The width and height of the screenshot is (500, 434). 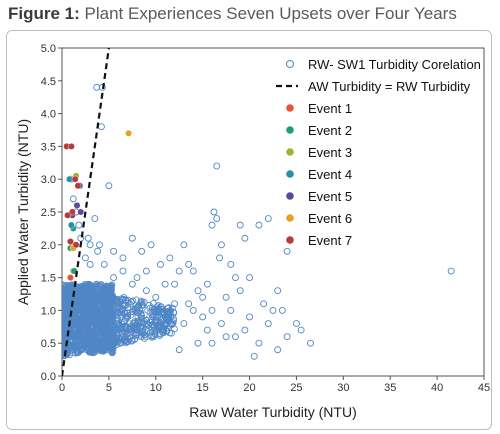 I want to click on y-tick-label: 0.5, so click(x=48, y=344).